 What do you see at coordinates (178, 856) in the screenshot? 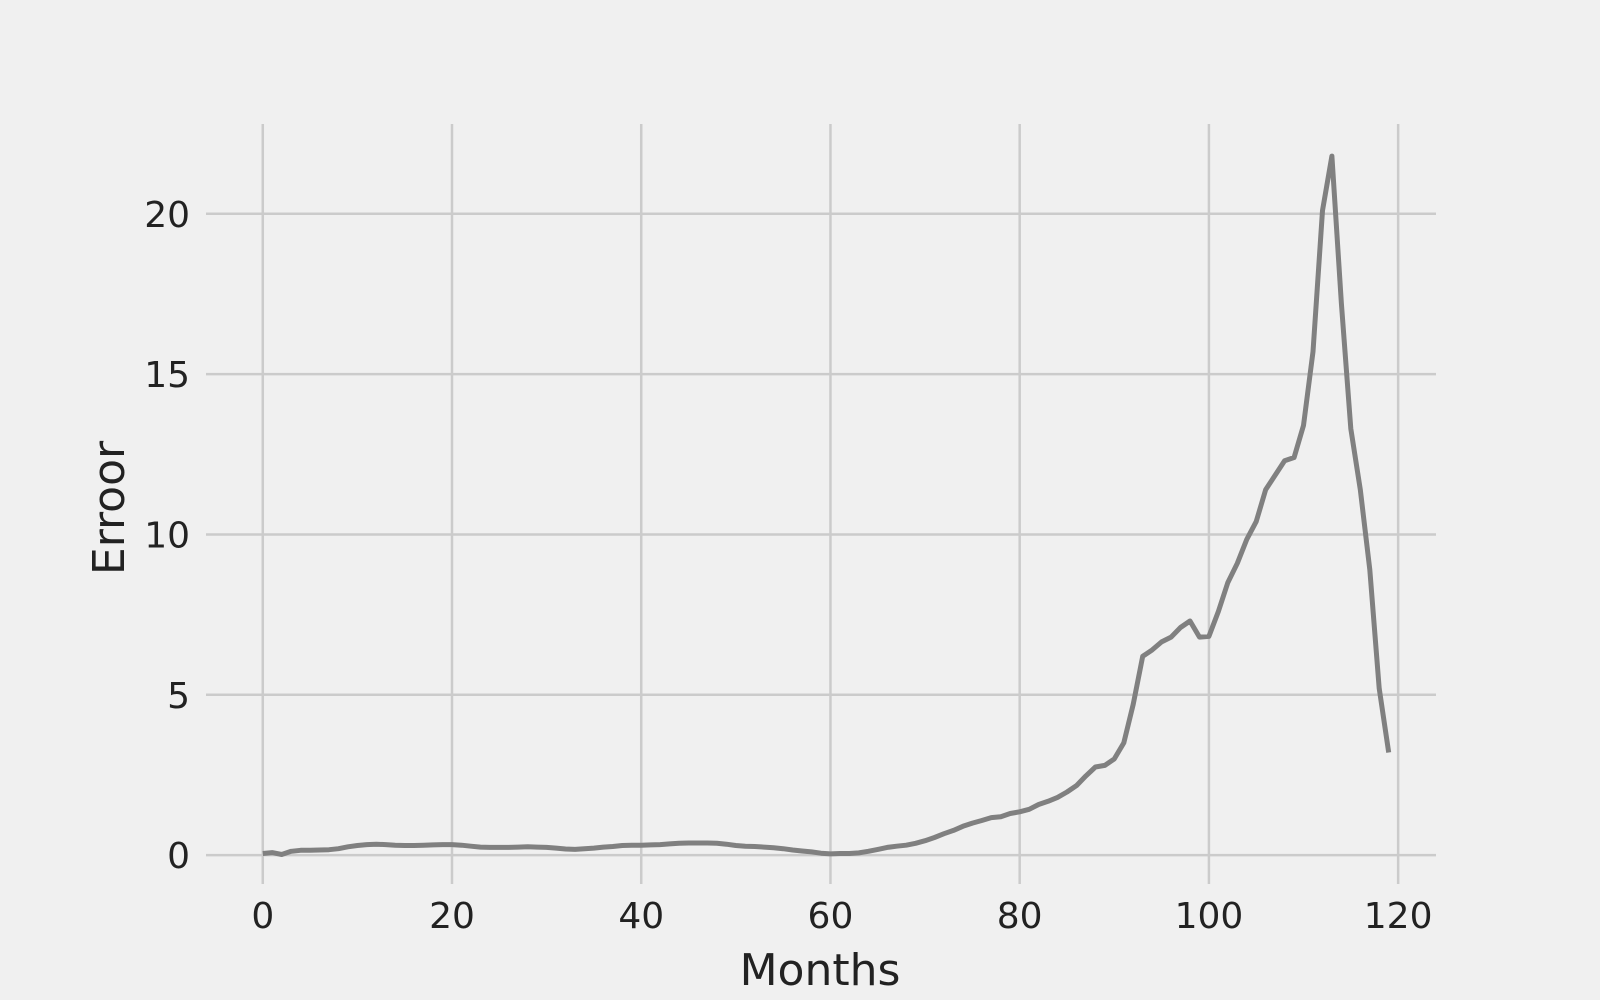
I see `y-tick-label: 0` at bounding box center [178, 856].